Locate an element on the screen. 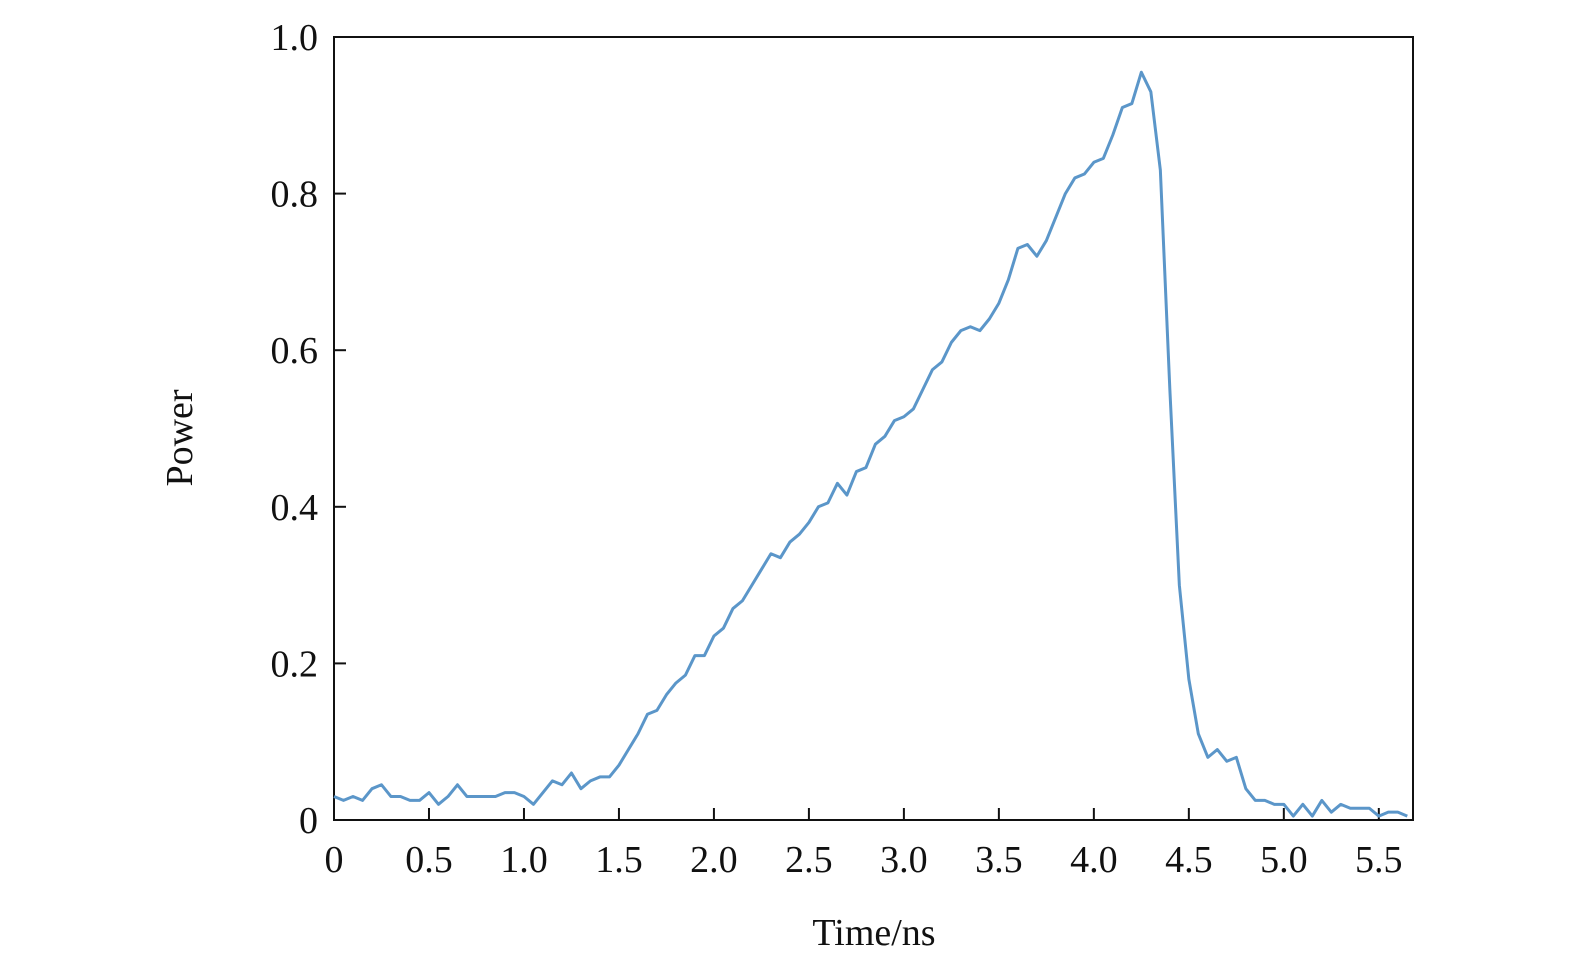 The image size is (1575, 974). x-tick-label: 5.0 is located at coordinates (1284, 860).